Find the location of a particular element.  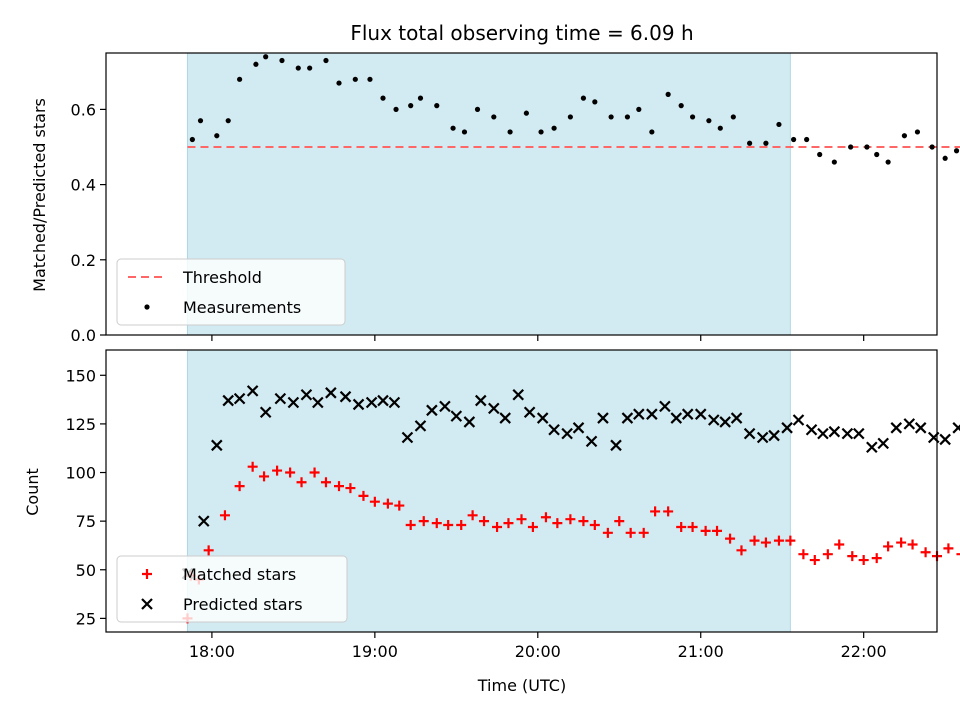

x-tick-label: 18:00 is located at coordinates (212, 651).